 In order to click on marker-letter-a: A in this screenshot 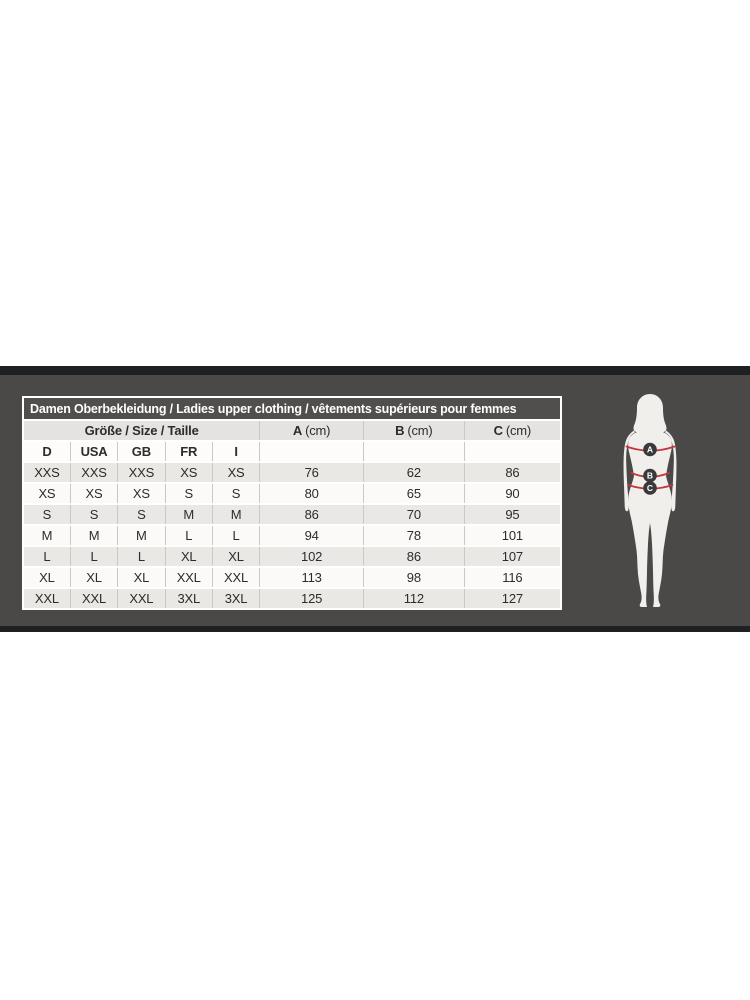, I will do `click(650, 450)`.